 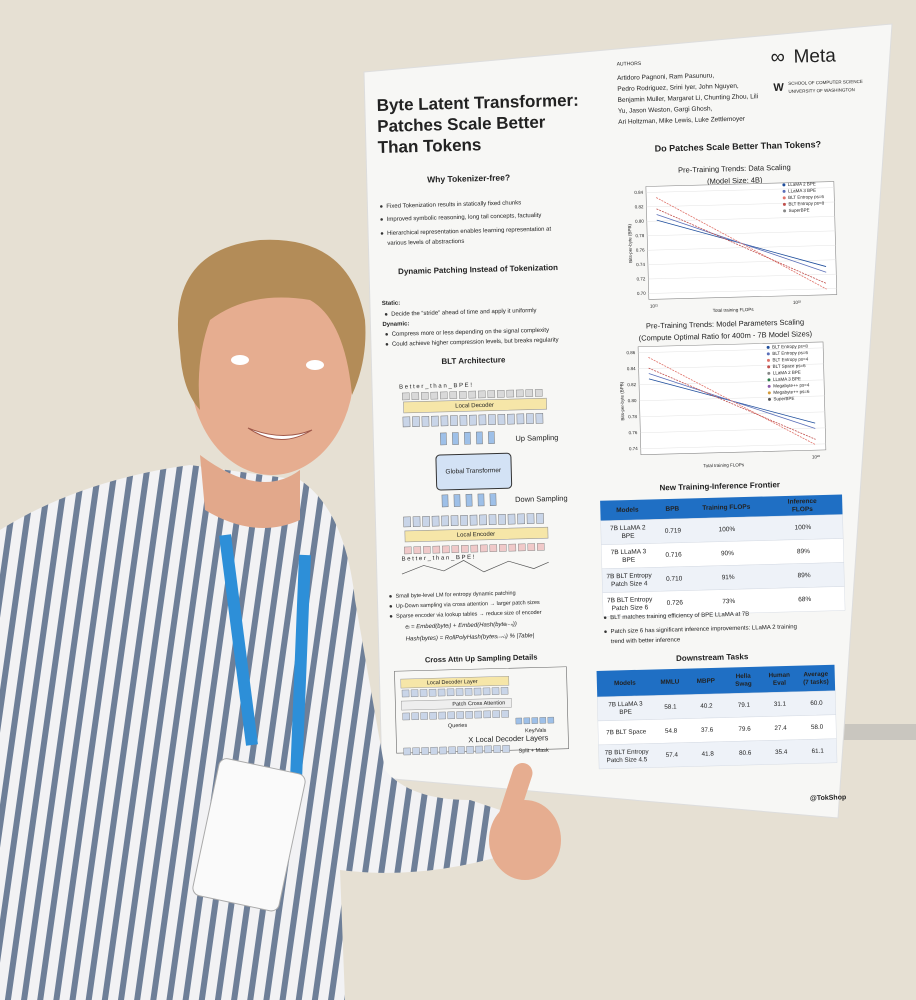 I want to click on plot-area, so click(x=741, y=240).